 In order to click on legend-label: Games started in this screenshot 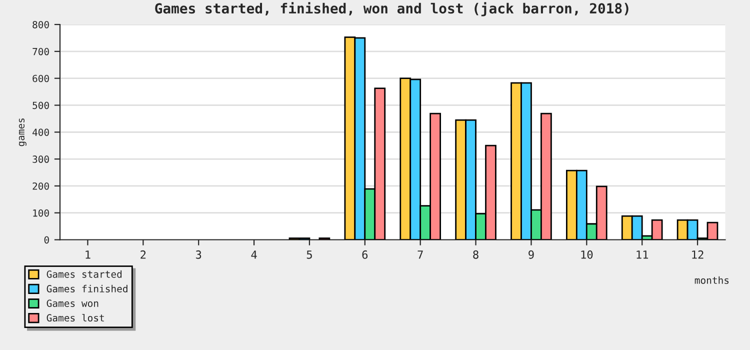, I will do `click(84, 274)`.